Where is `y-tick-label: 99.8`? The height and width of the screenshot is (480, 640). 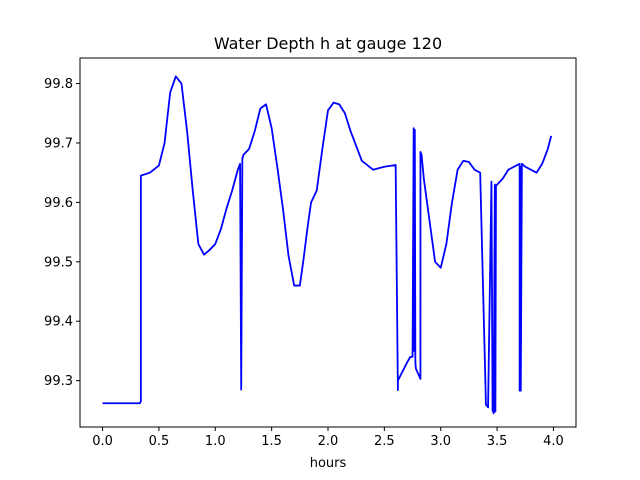
y-tick-label: 99.8 is located at coordinates (58, 84).